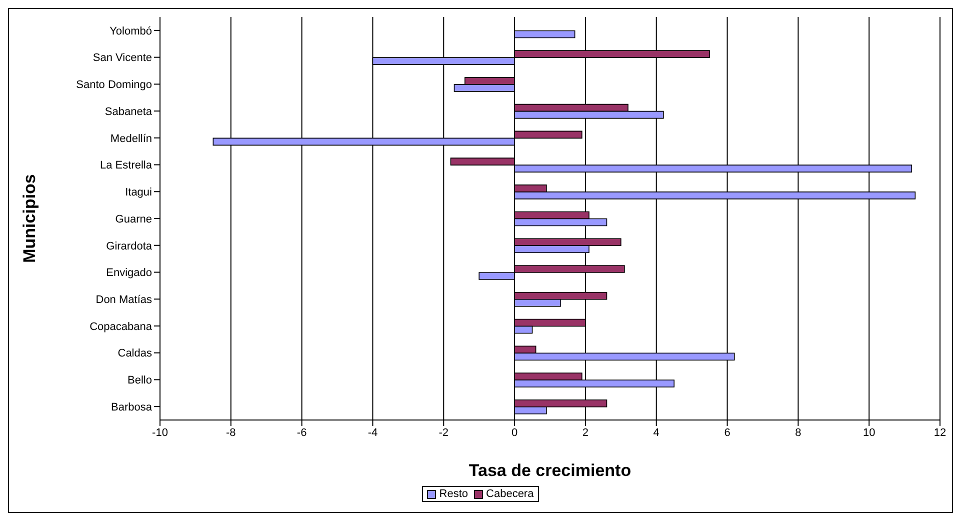 The width and height of the screenshot is (965, 523). What do you see at coordinates (798, 432) in the screenshot?
I see `x-tick-label: 8` at bounding box center [798, 432].